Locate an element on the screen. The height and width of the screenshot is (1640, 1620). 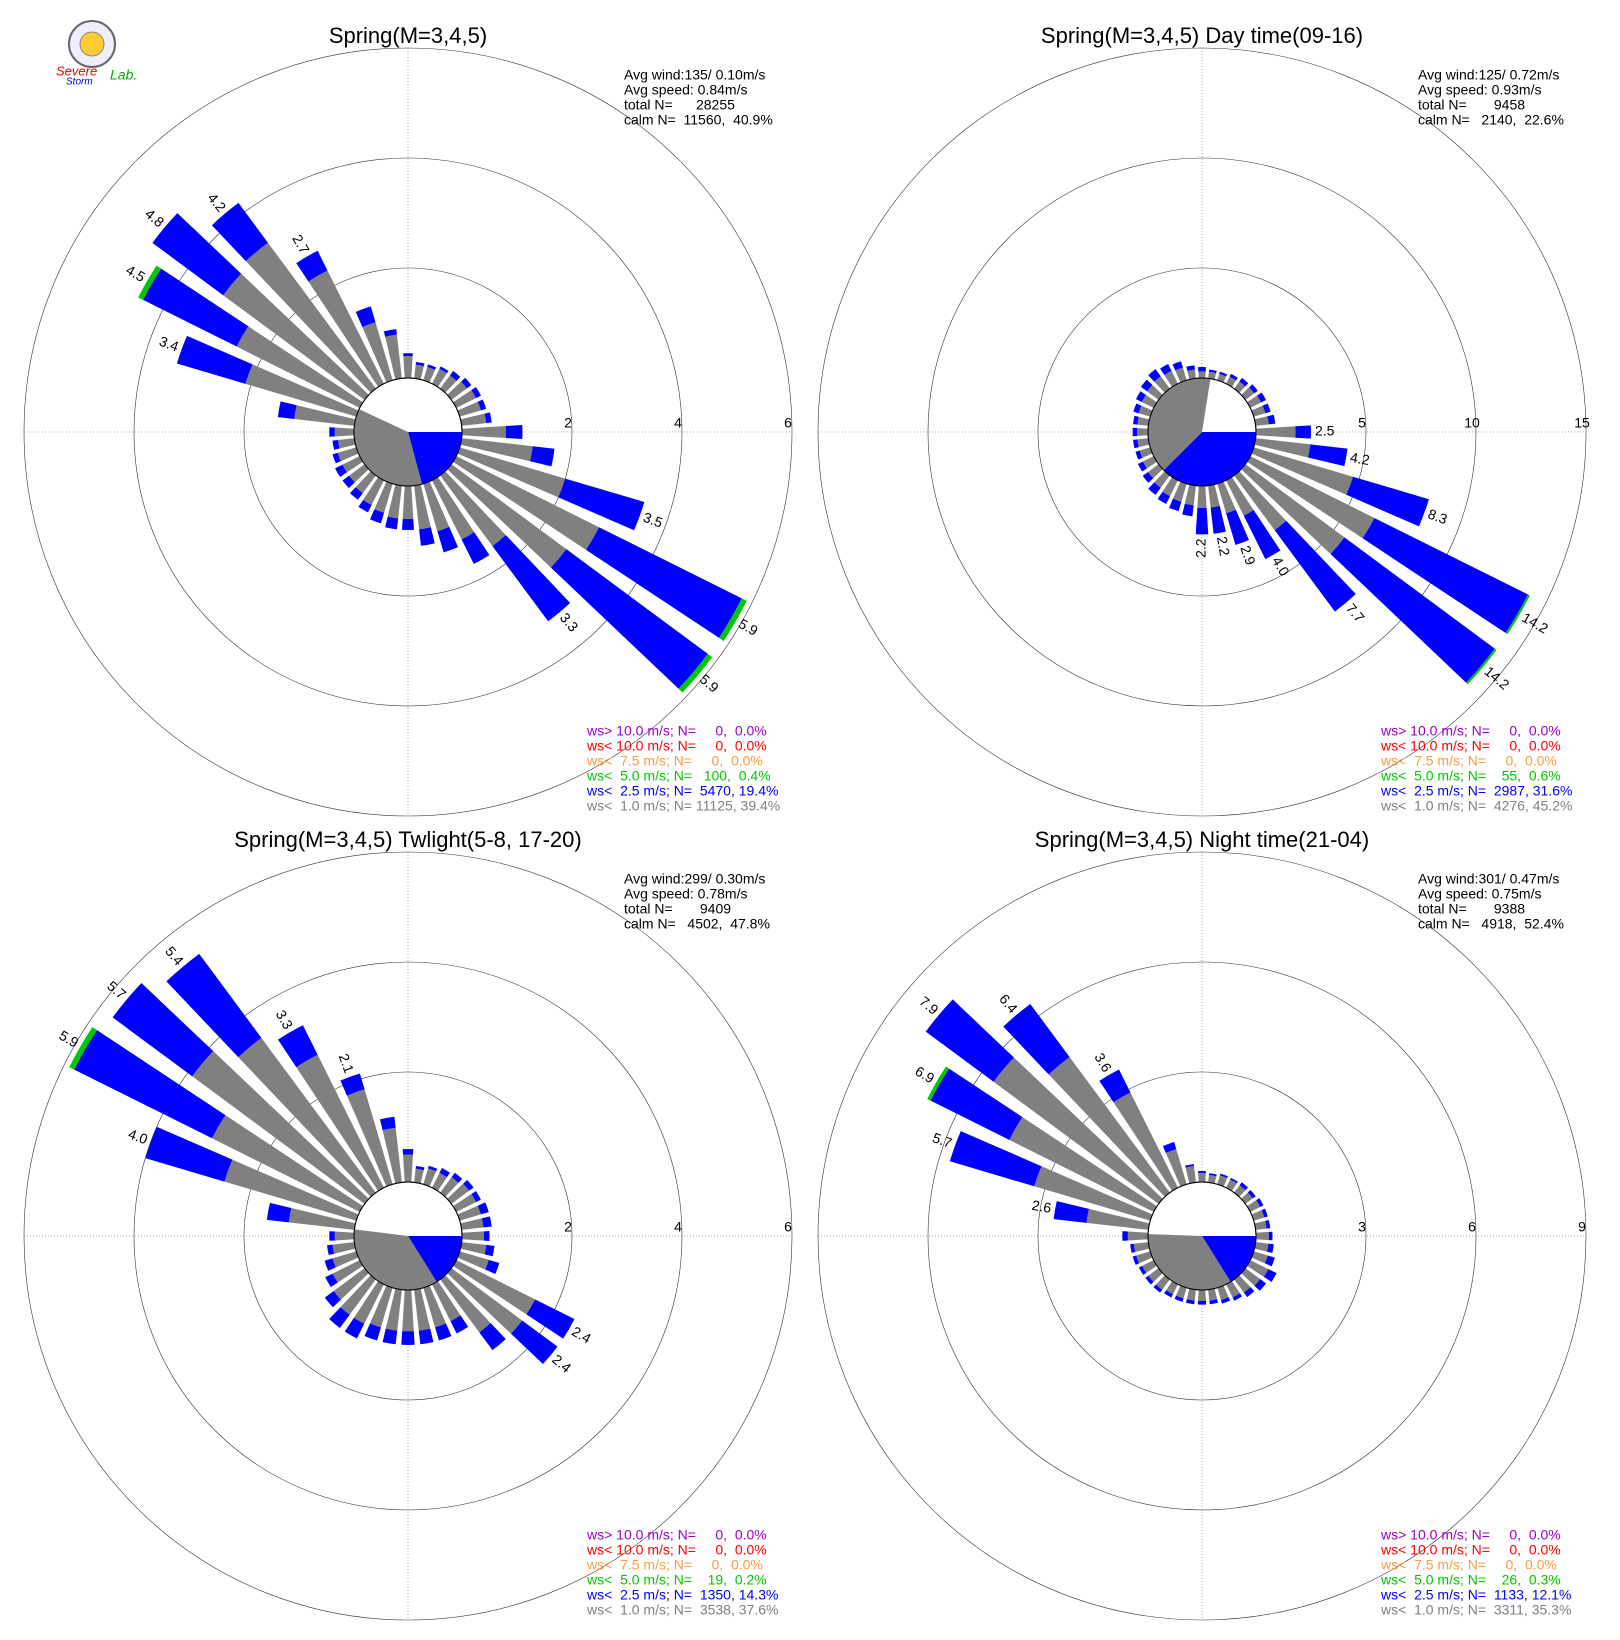
stats-text: total N= 28255 is located at coordinates (679, 105).